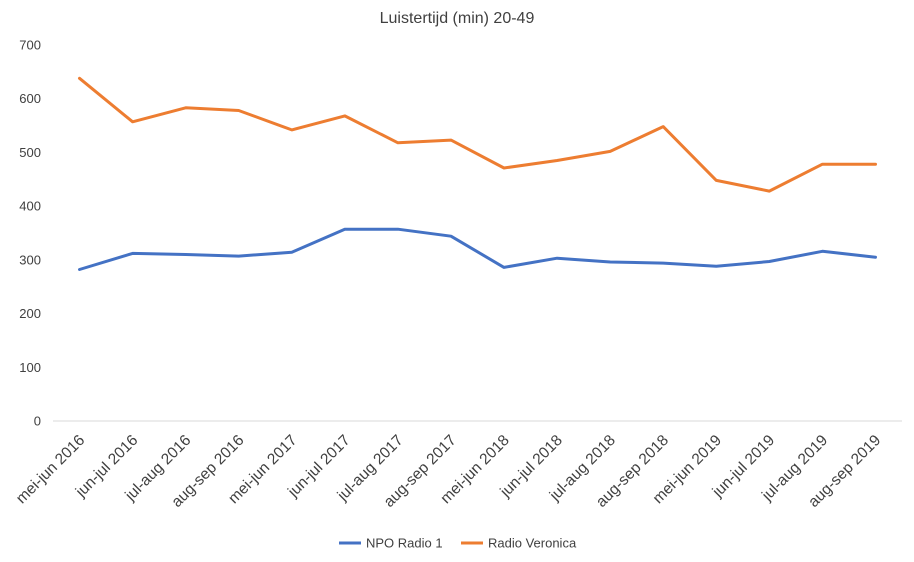 The width and height of the screenshot is (914, 562). What do you see at coordinates (30, 367) in the screenshot?
I see `y-tick-label: 100` at bounding box center [30, 367].